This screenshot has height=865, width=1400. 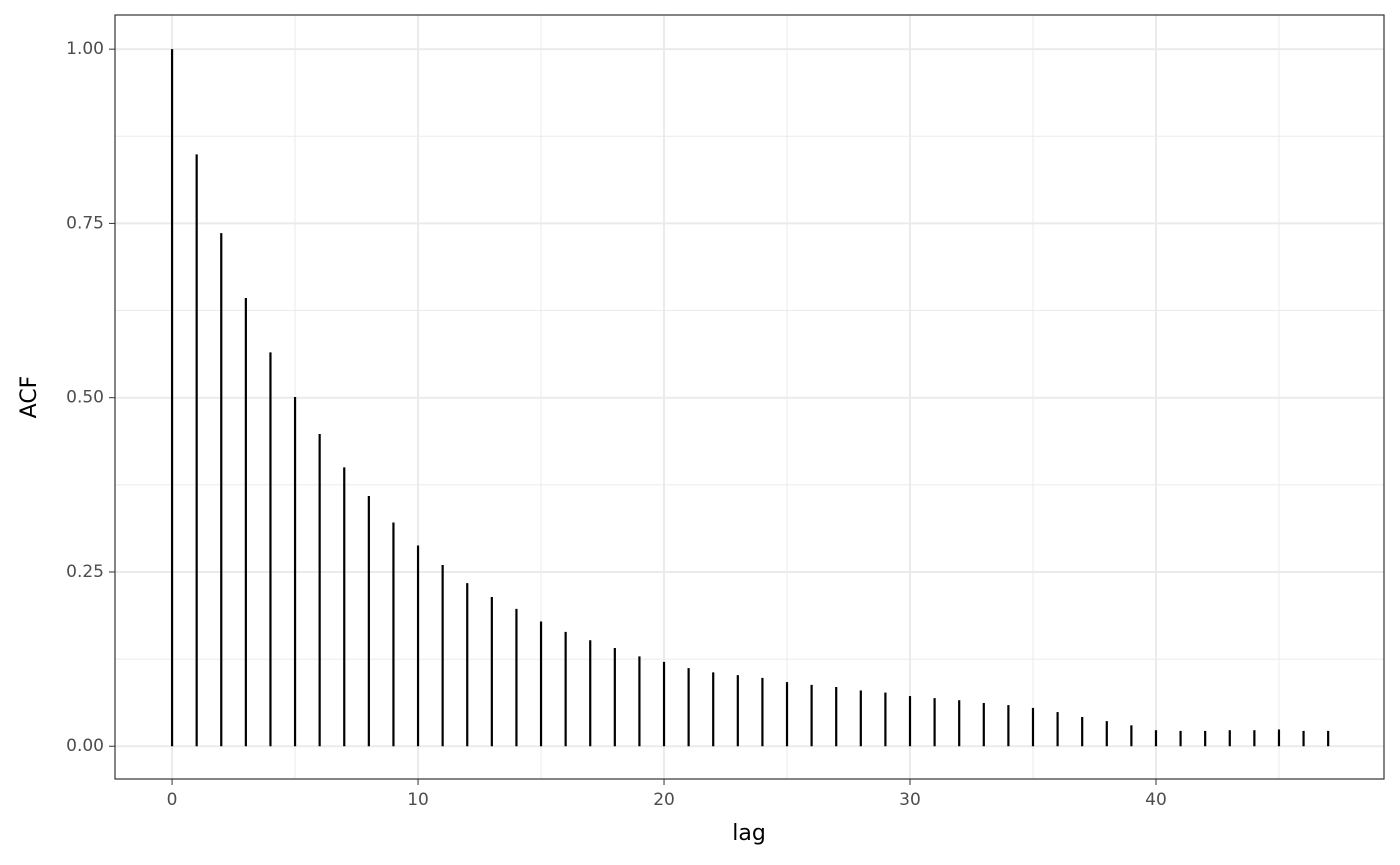 I want to click on y-tick-label: 0.50, so click(x=85, y=398).